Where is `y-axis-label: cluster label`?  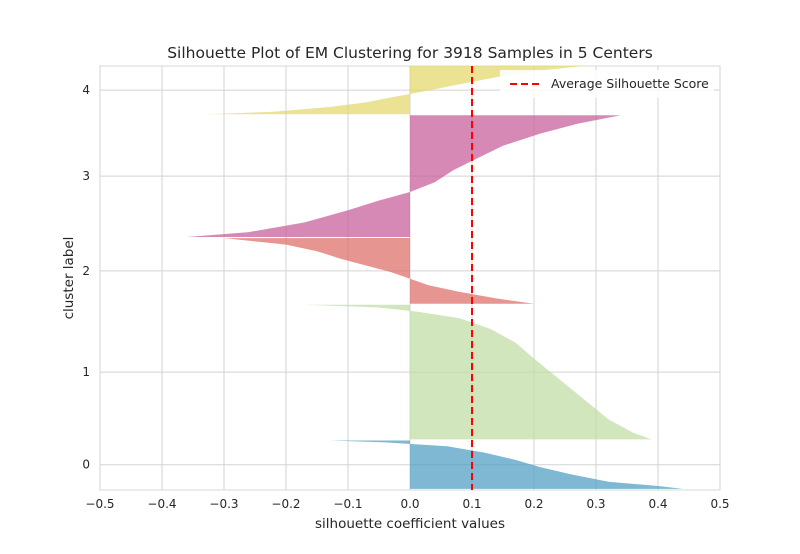
y-axis-label: cluster label is located at coordinates (69, 278).